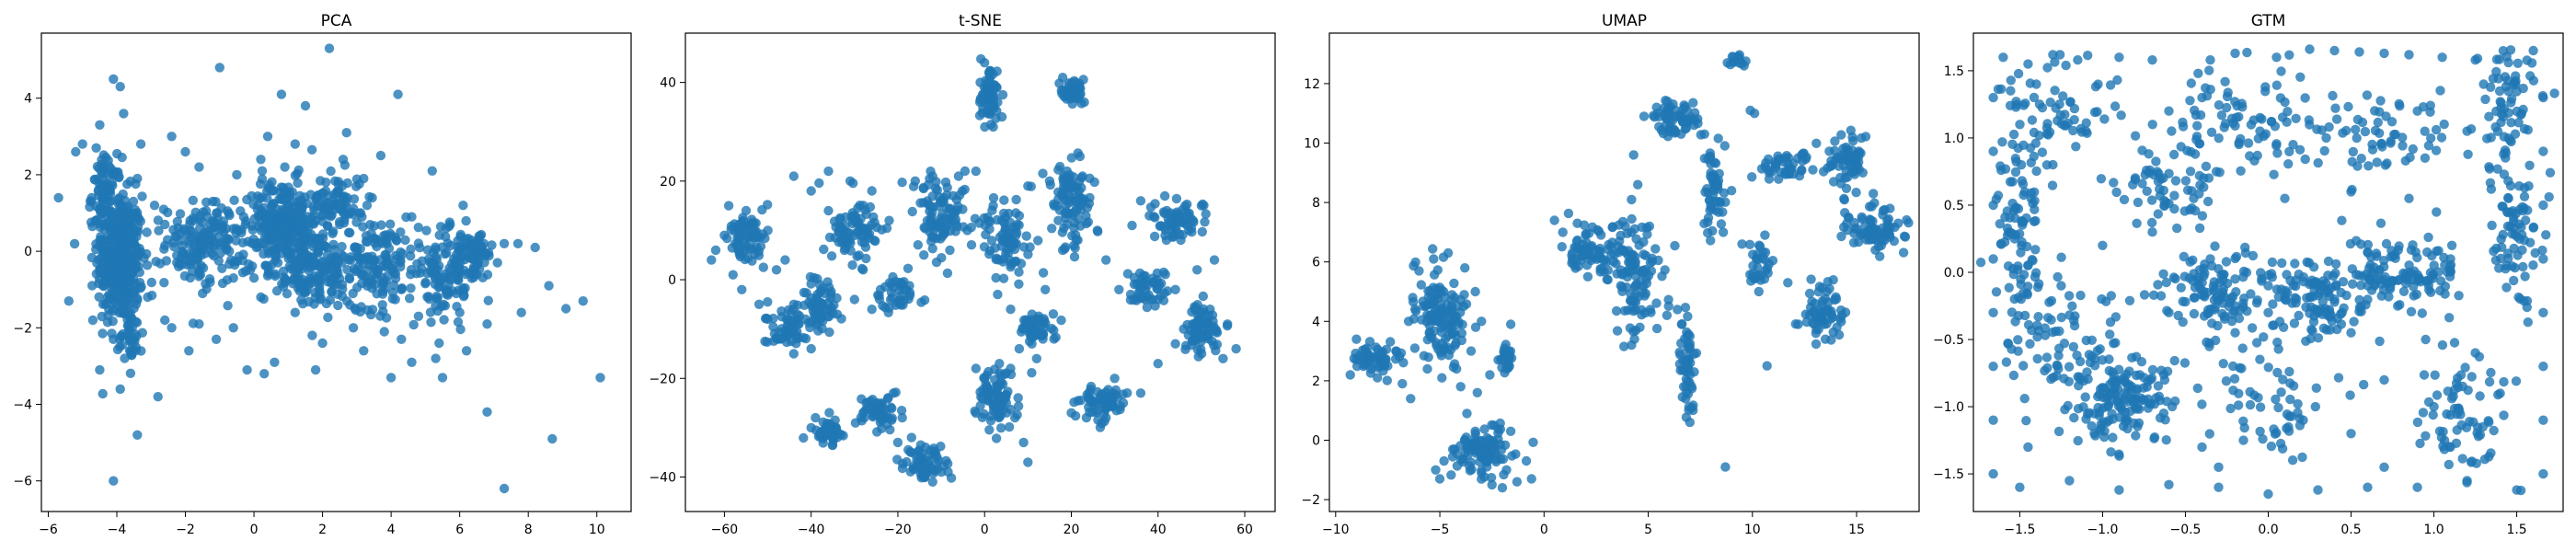 This screenshot has width=2576, height=552. Describe the element at coordinates (668, 182) in the screenshot. I see `y-tick-label: 20` at that location.